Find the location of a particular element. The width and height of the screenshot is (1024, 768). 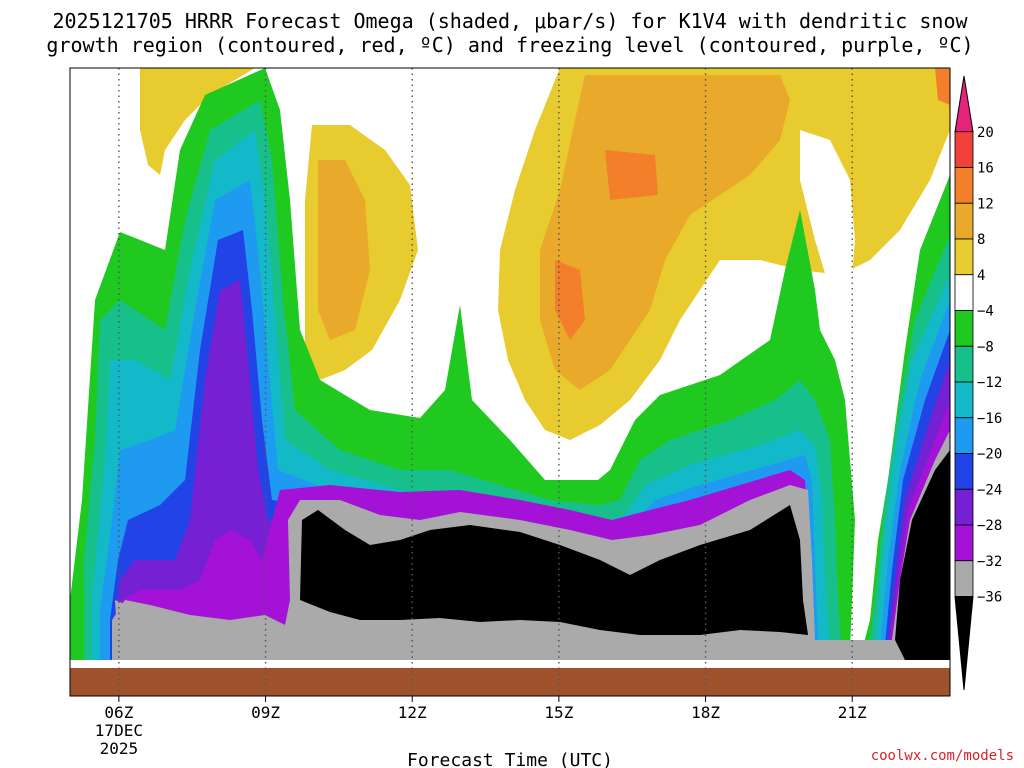

omega-positive-area-corner is located at coordinates (942, 86).